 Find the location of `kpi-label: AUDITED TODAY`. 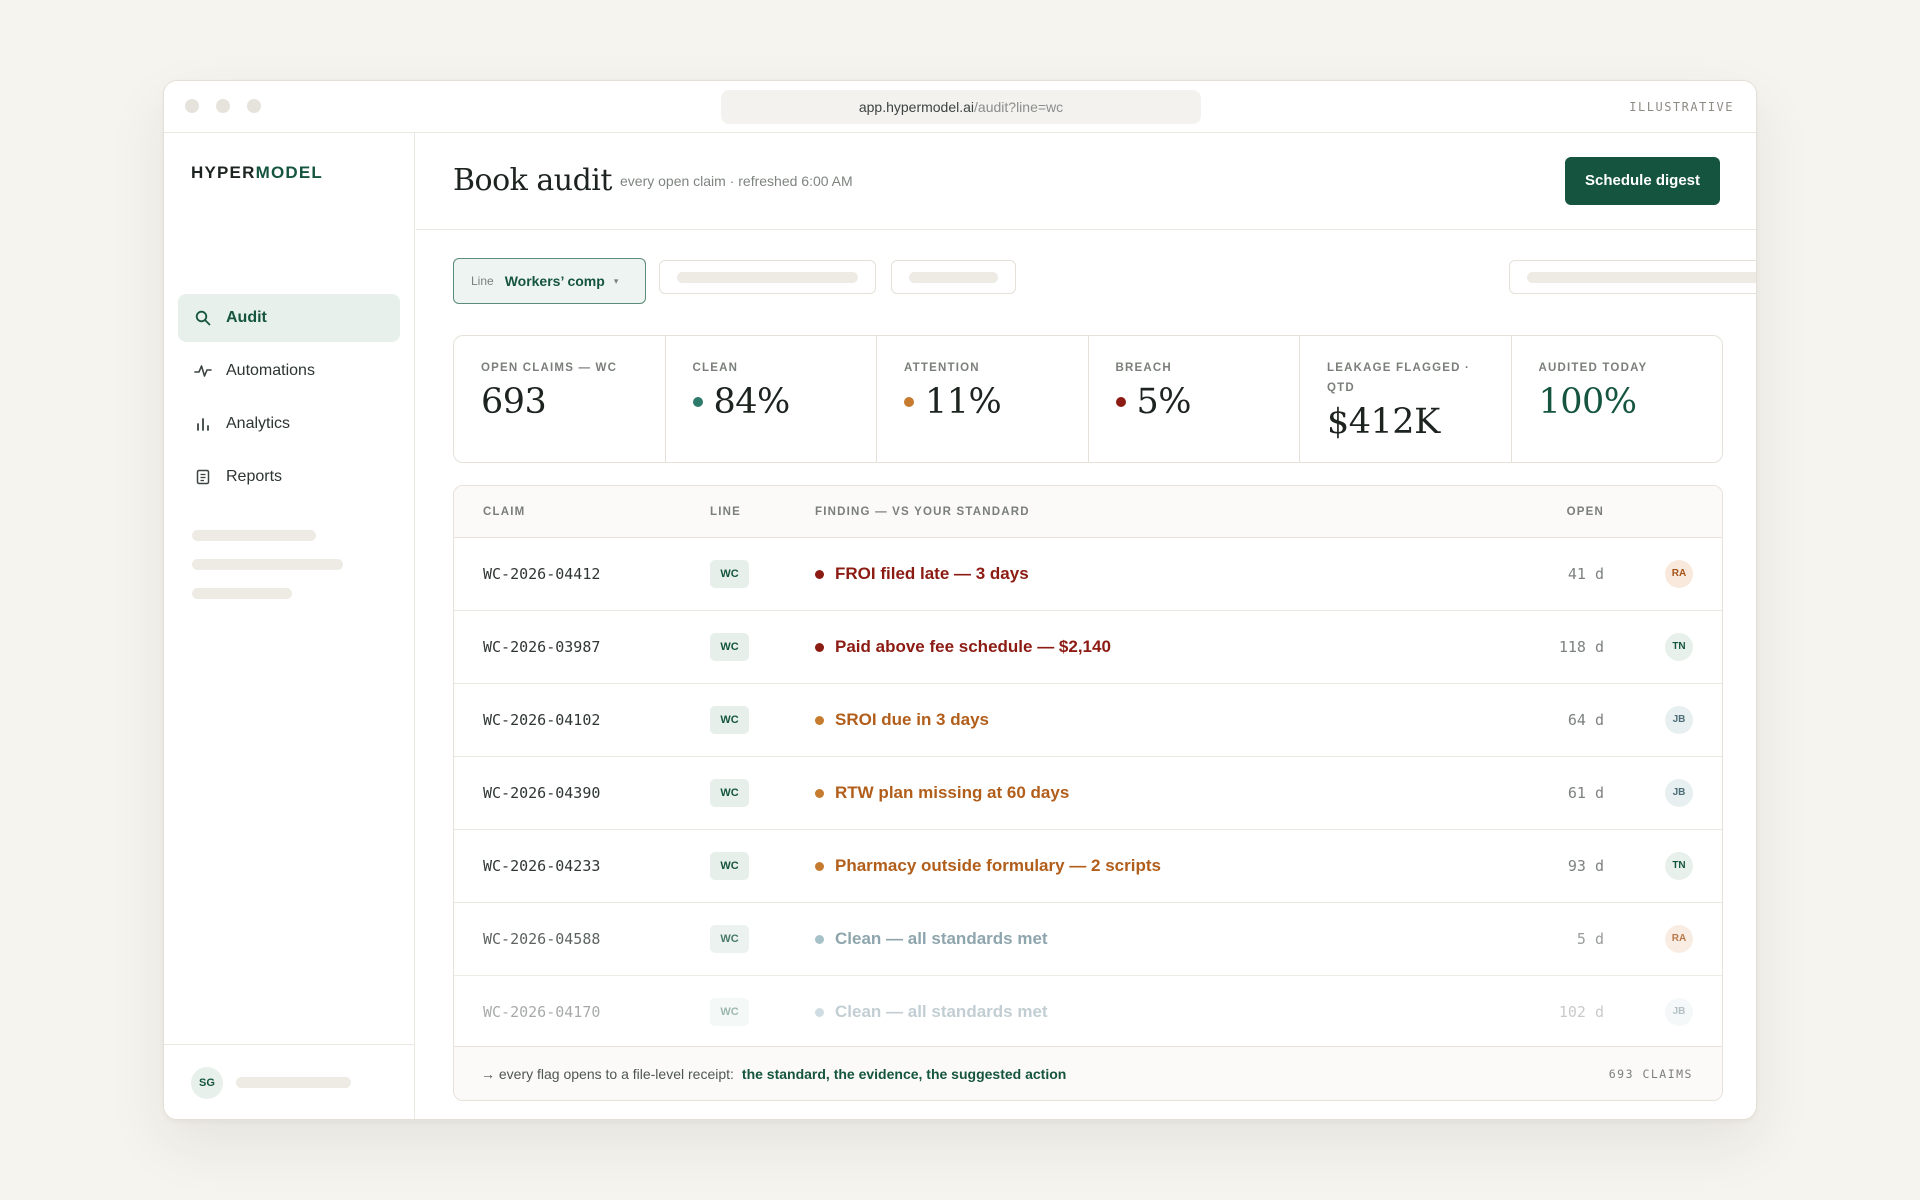

kpi-label: AUDITED TODAY is located at coordinates (1593, 368).